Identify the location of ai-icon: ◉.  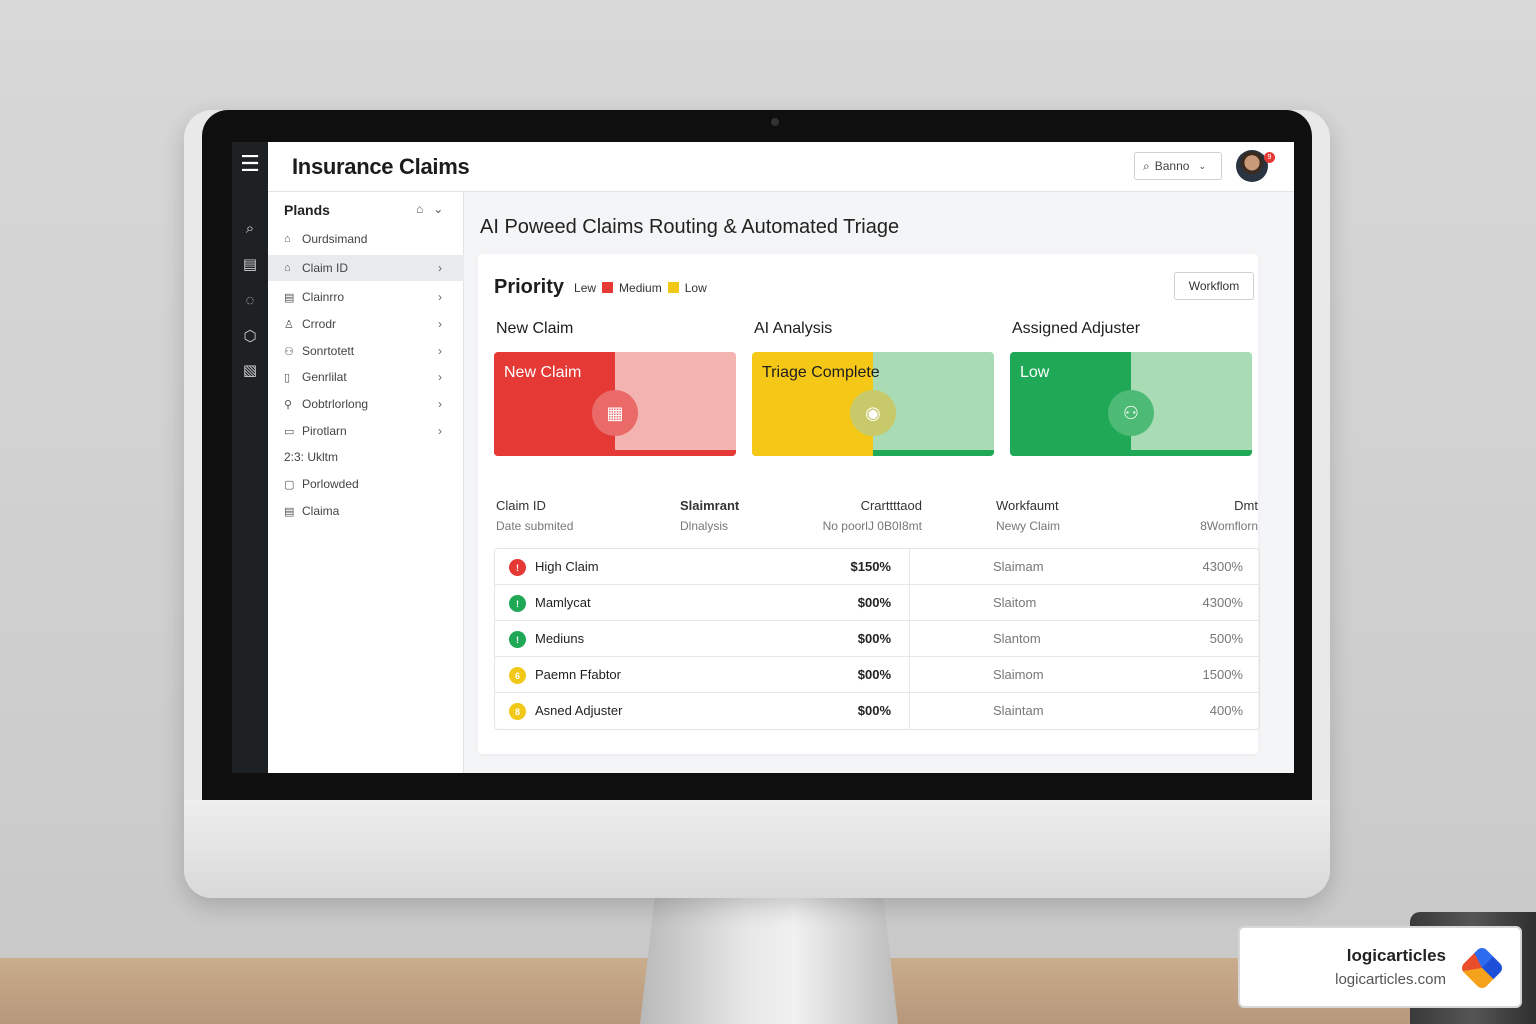
(873, 413).